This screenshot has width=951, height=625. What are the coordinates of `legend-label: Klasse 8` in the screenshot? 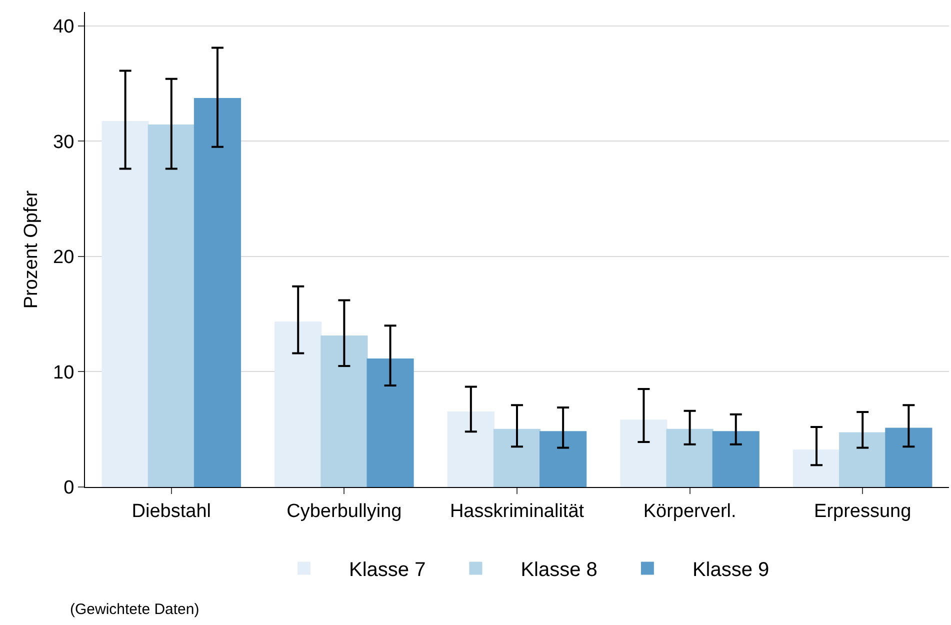 It's located at (559, 570).